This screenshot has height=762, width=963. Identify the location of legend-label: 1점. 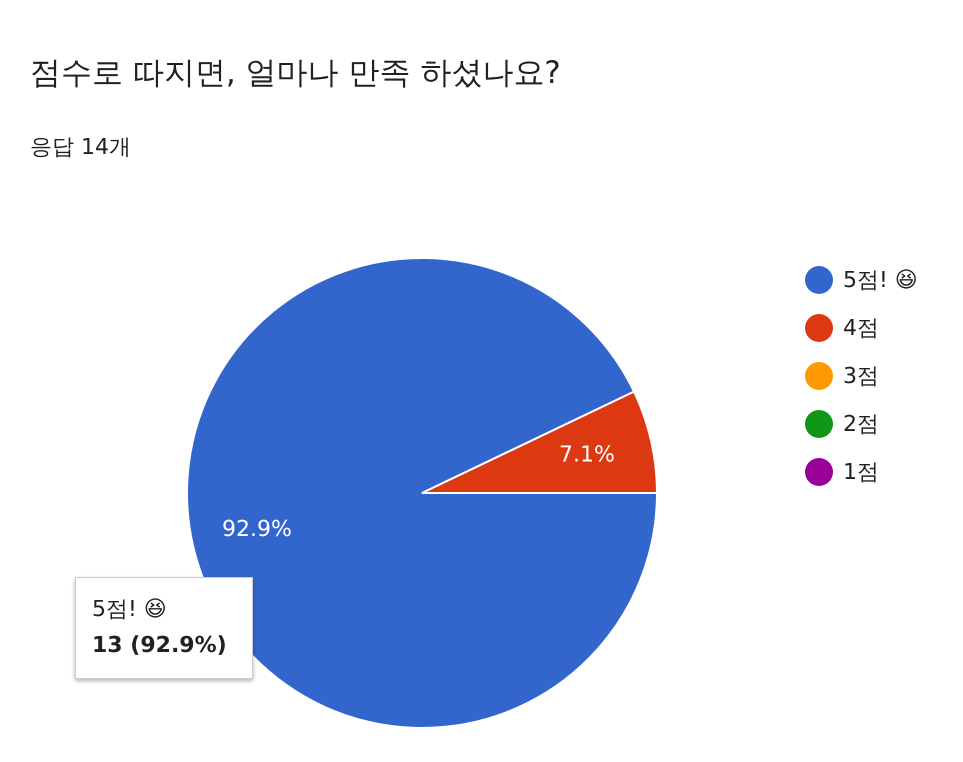
(861, 473).